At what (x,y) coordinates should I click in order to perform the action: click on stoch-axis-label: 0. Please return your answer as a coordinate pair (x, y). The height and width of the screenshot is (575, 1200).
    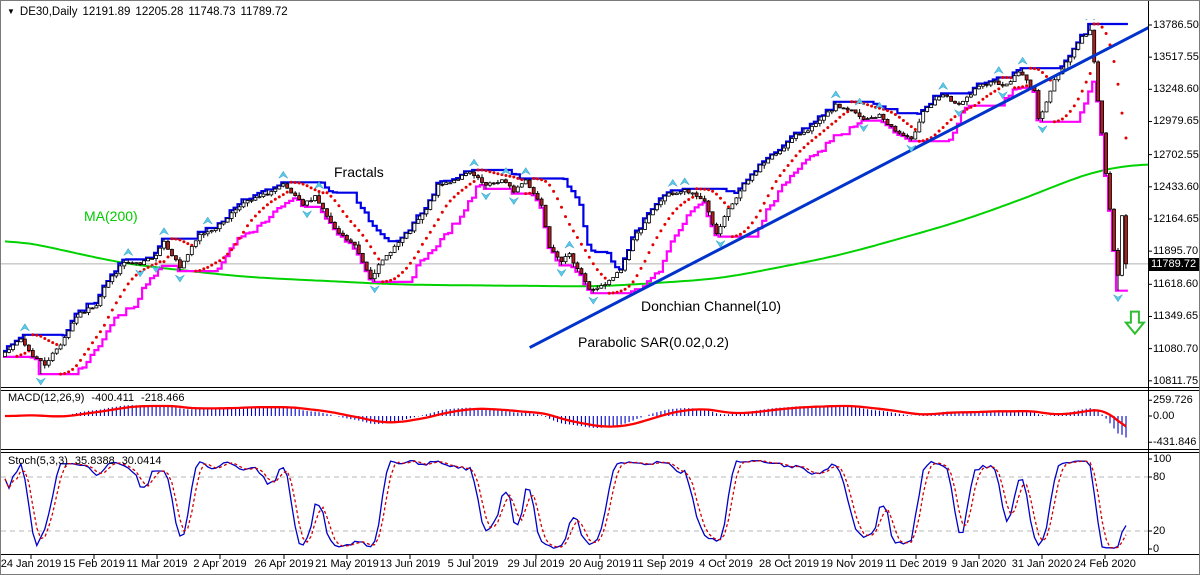
    Looking at the image, I should click on (1156, 549).